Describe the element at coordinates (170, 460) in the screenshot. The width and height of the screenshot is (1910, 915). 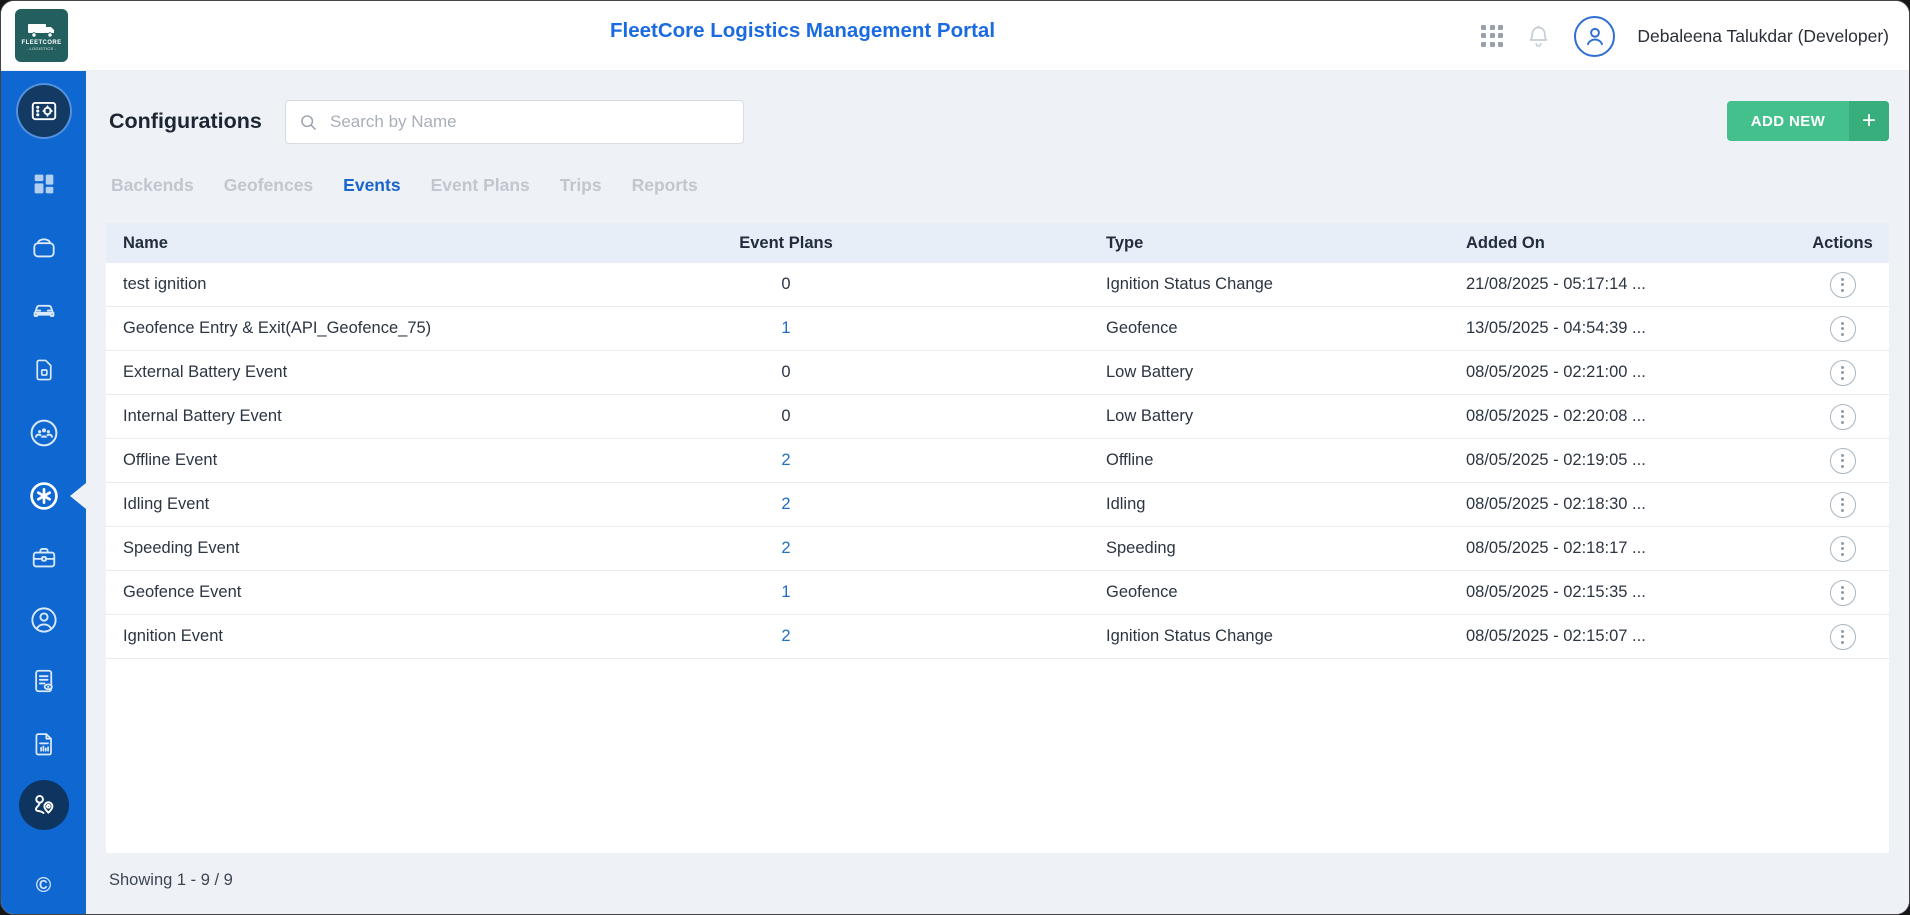
I see `event-name: Offline Event` at that location.